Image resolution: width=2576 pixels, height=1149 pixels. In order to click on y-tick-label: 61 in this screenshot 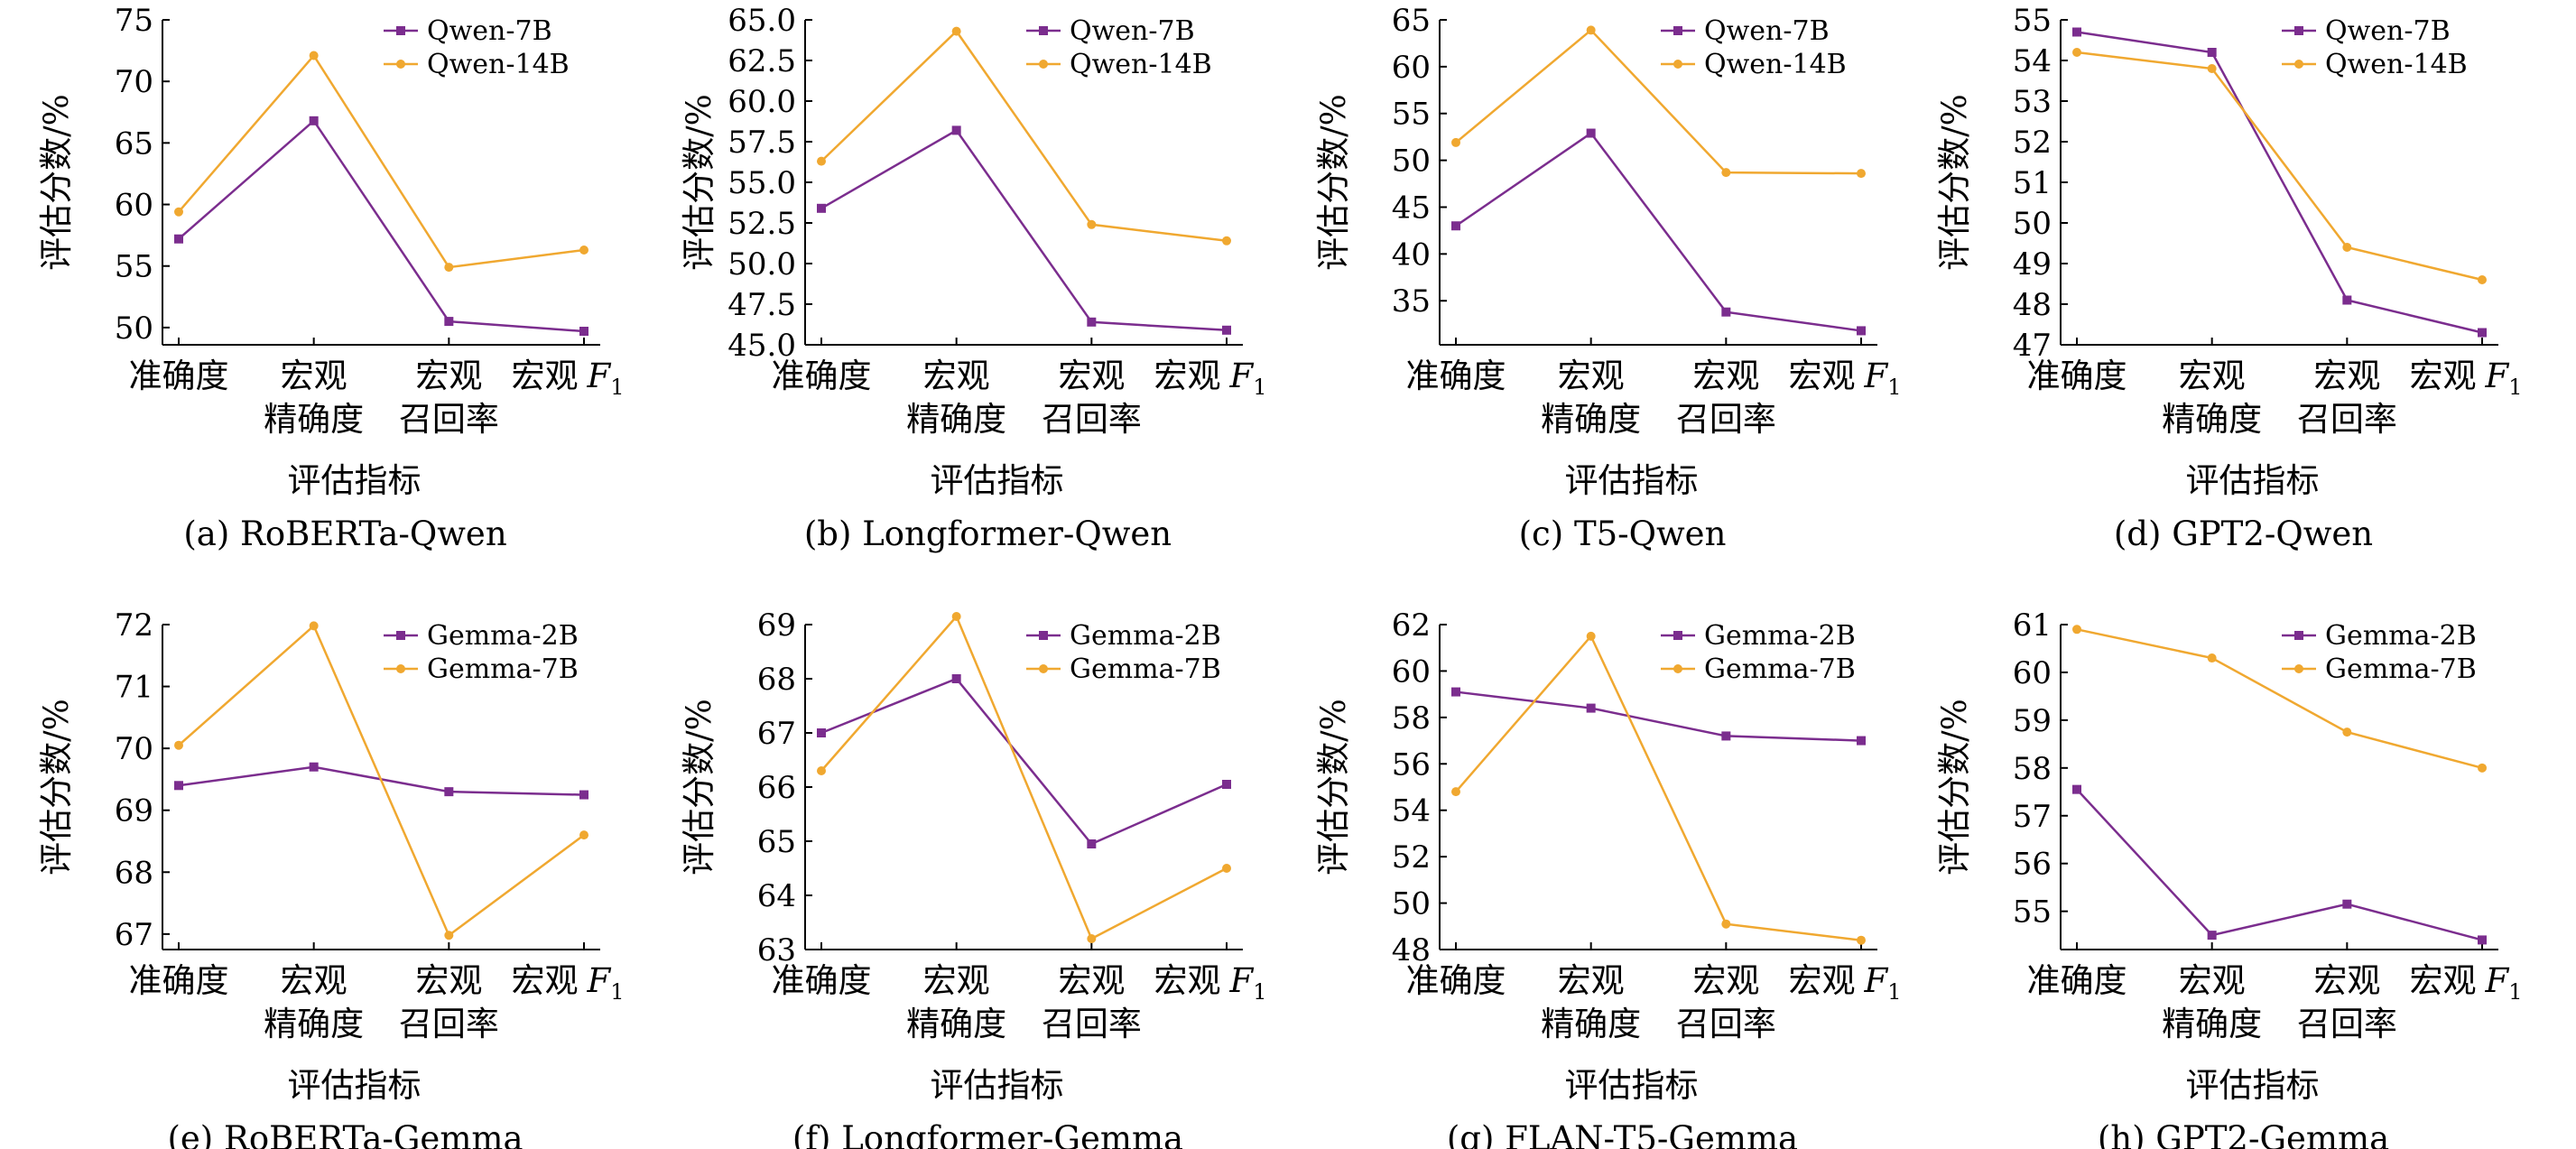, I will do `click(2033, 625)`.